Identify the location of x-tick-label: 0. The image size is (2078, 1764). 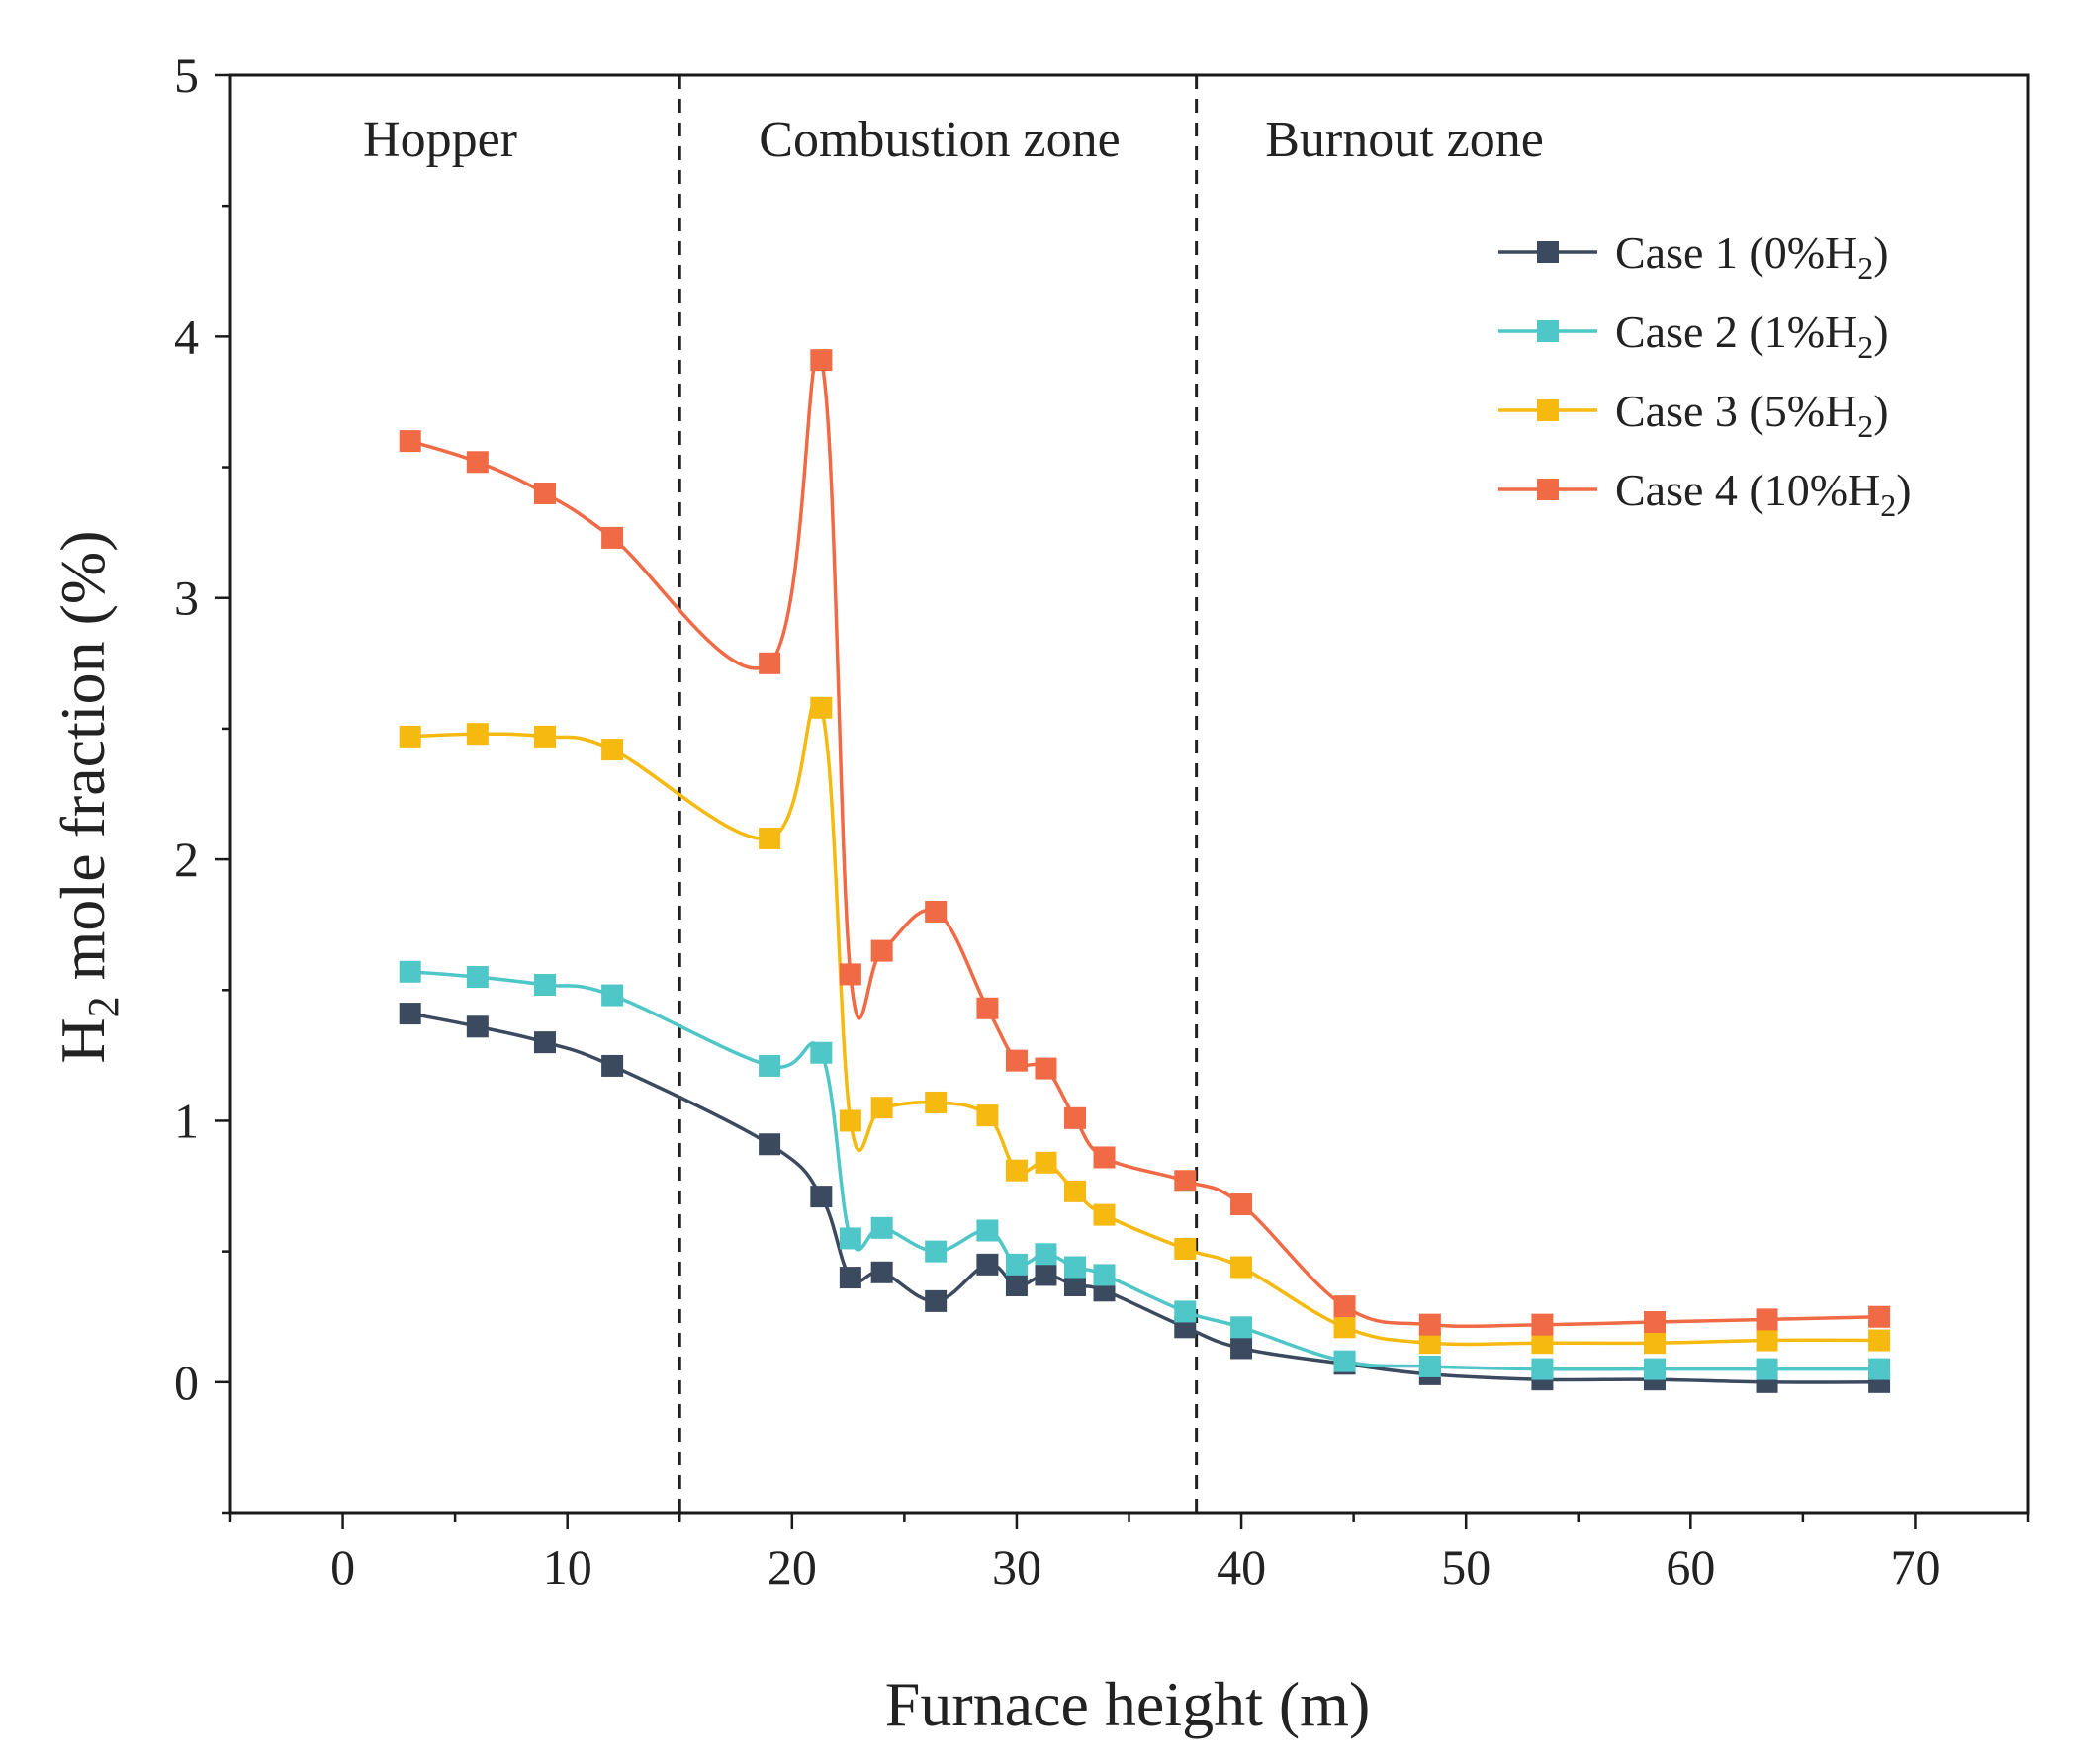
(342, 1567).